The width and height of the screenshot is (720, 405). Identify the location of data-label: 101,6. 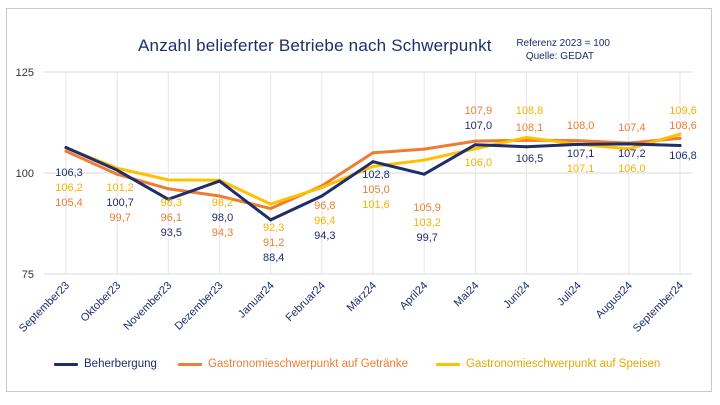
(376, 205).